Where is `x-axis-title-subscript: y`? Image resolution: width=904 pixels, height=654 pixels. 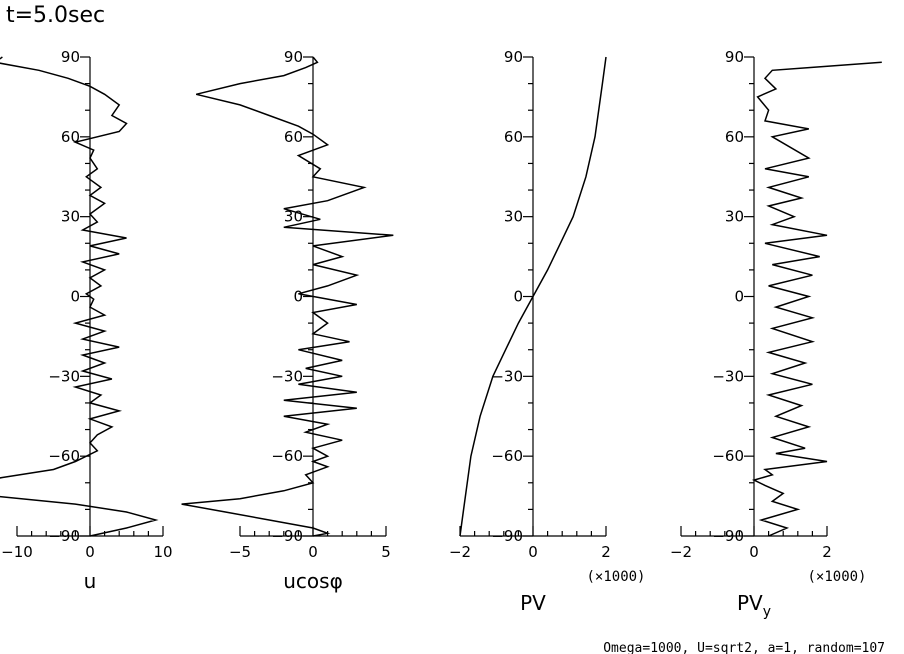 x-axis-title-subscript: y is located at coordinates (767, 612).